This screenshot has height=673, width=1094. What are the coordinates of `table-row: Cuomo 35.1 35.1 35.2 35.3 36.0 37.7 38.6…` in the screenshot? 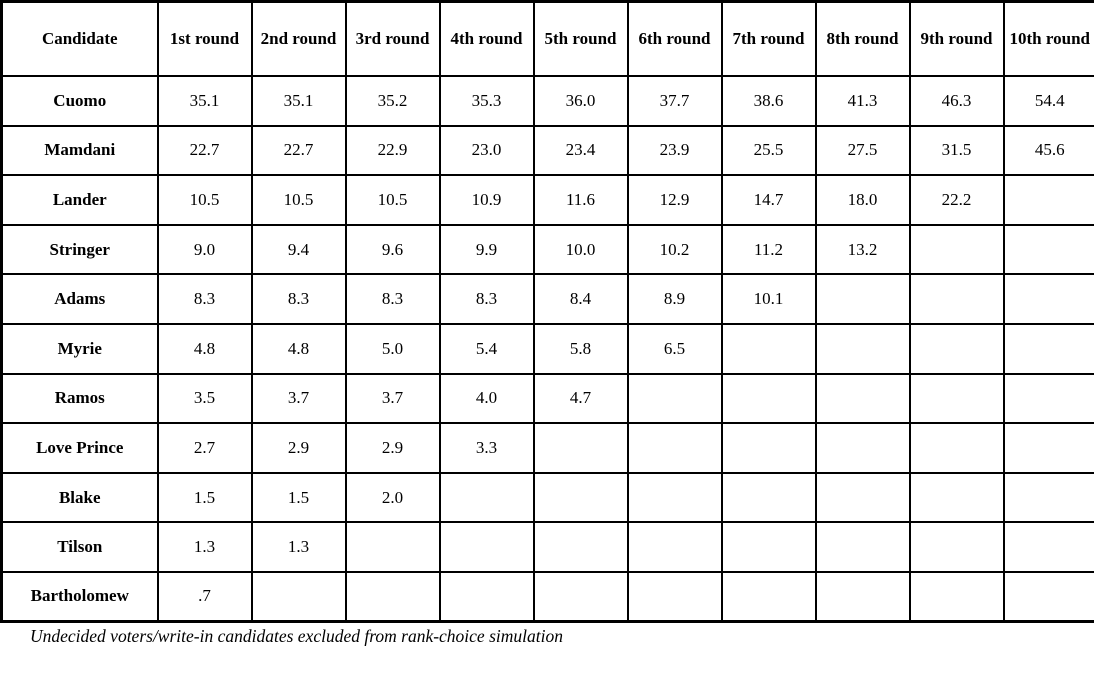 It's located at (547, 101).